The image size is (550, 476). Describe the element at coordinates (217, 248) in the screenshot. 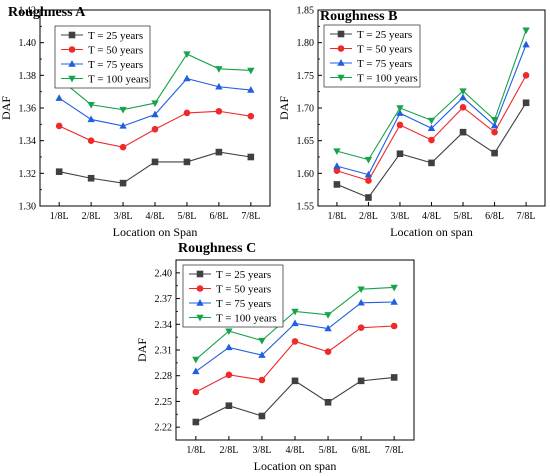

I see `chart-title: Roughness C` at that location.